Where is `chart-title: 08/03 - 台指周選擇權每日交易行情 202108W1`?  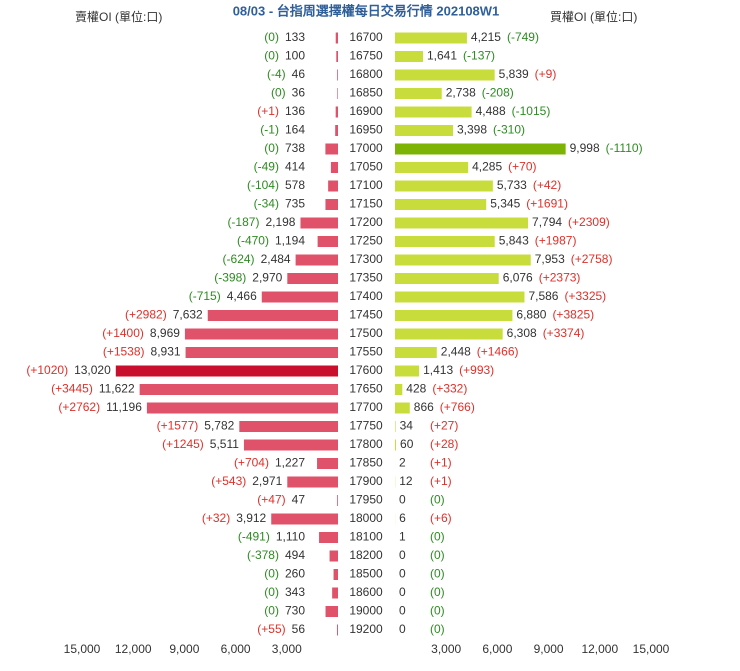 chart-title: 08/03 - 台指周選擇權每日交易行情 202108W1 is located at coordinates (366, 10).